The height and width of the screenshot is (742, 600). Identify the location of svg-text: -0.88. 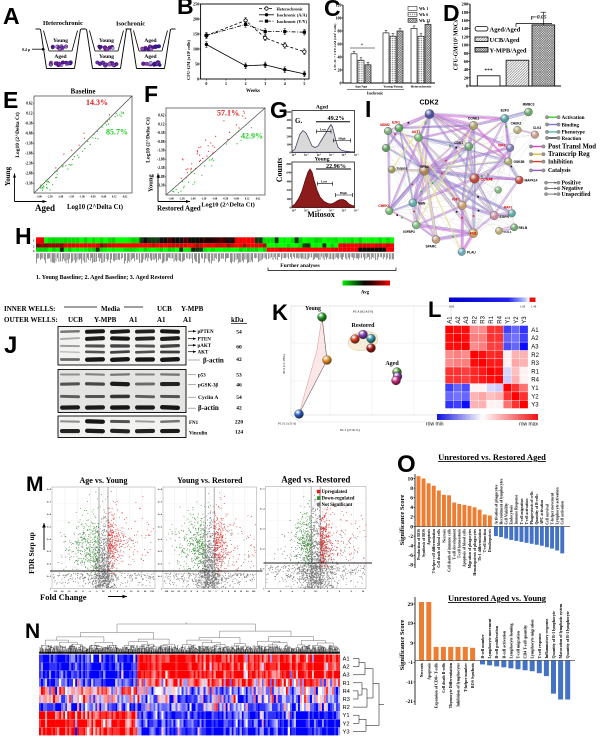
(161, 142).